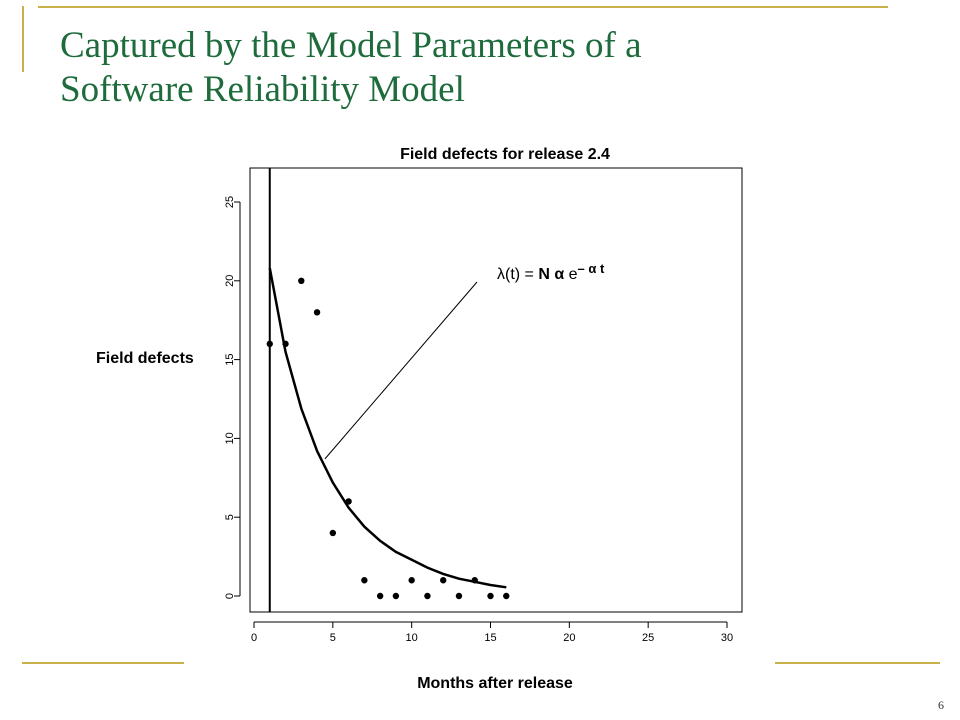 This screenshot has width=960, height=720. What do you see at coordinates (230, 359) in the screenshot?
I see `y-tick-label: 15` at bounding box center [230, 359].